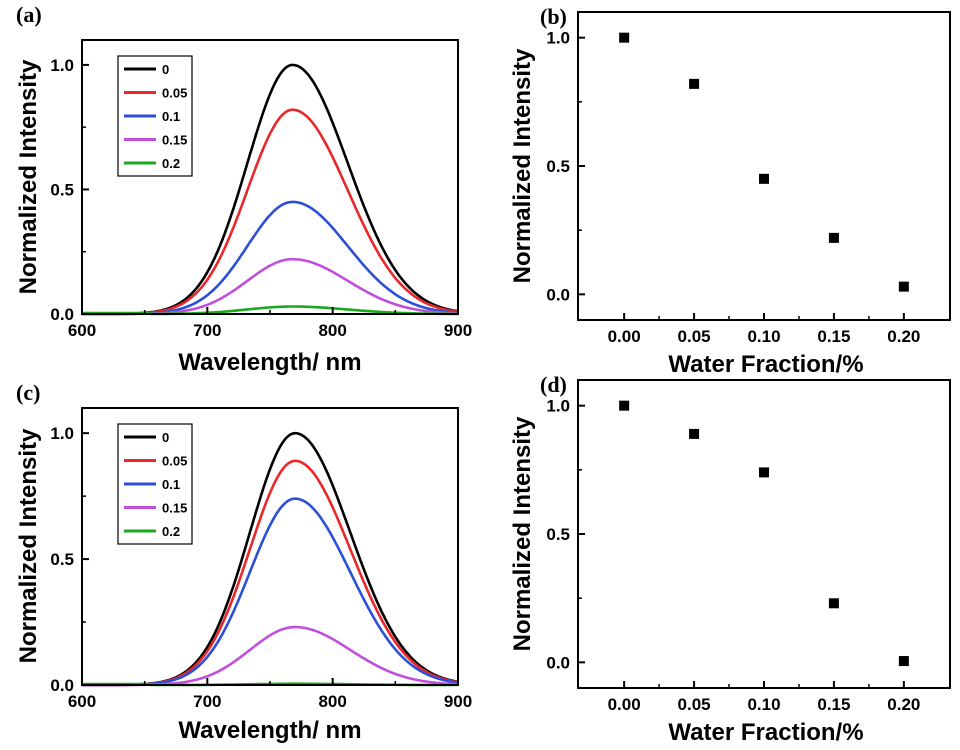 The image size is (960, 750). What do you see at coordinates (270, 258) in the screenshot?
I see `series-line-0.1` at bounding box center [270, 258].